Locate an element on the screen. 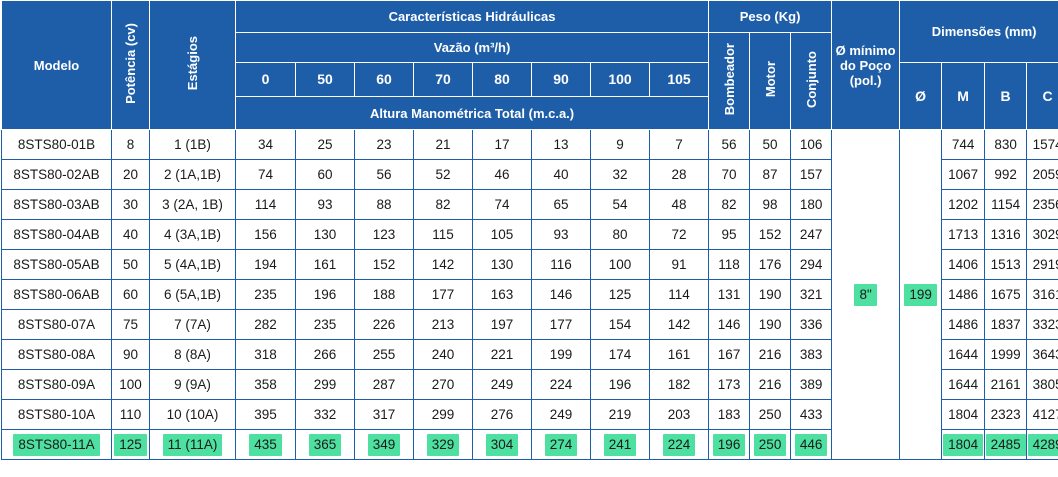  cell-estagios: 11 (11A) is located at coordinates (192, 444).